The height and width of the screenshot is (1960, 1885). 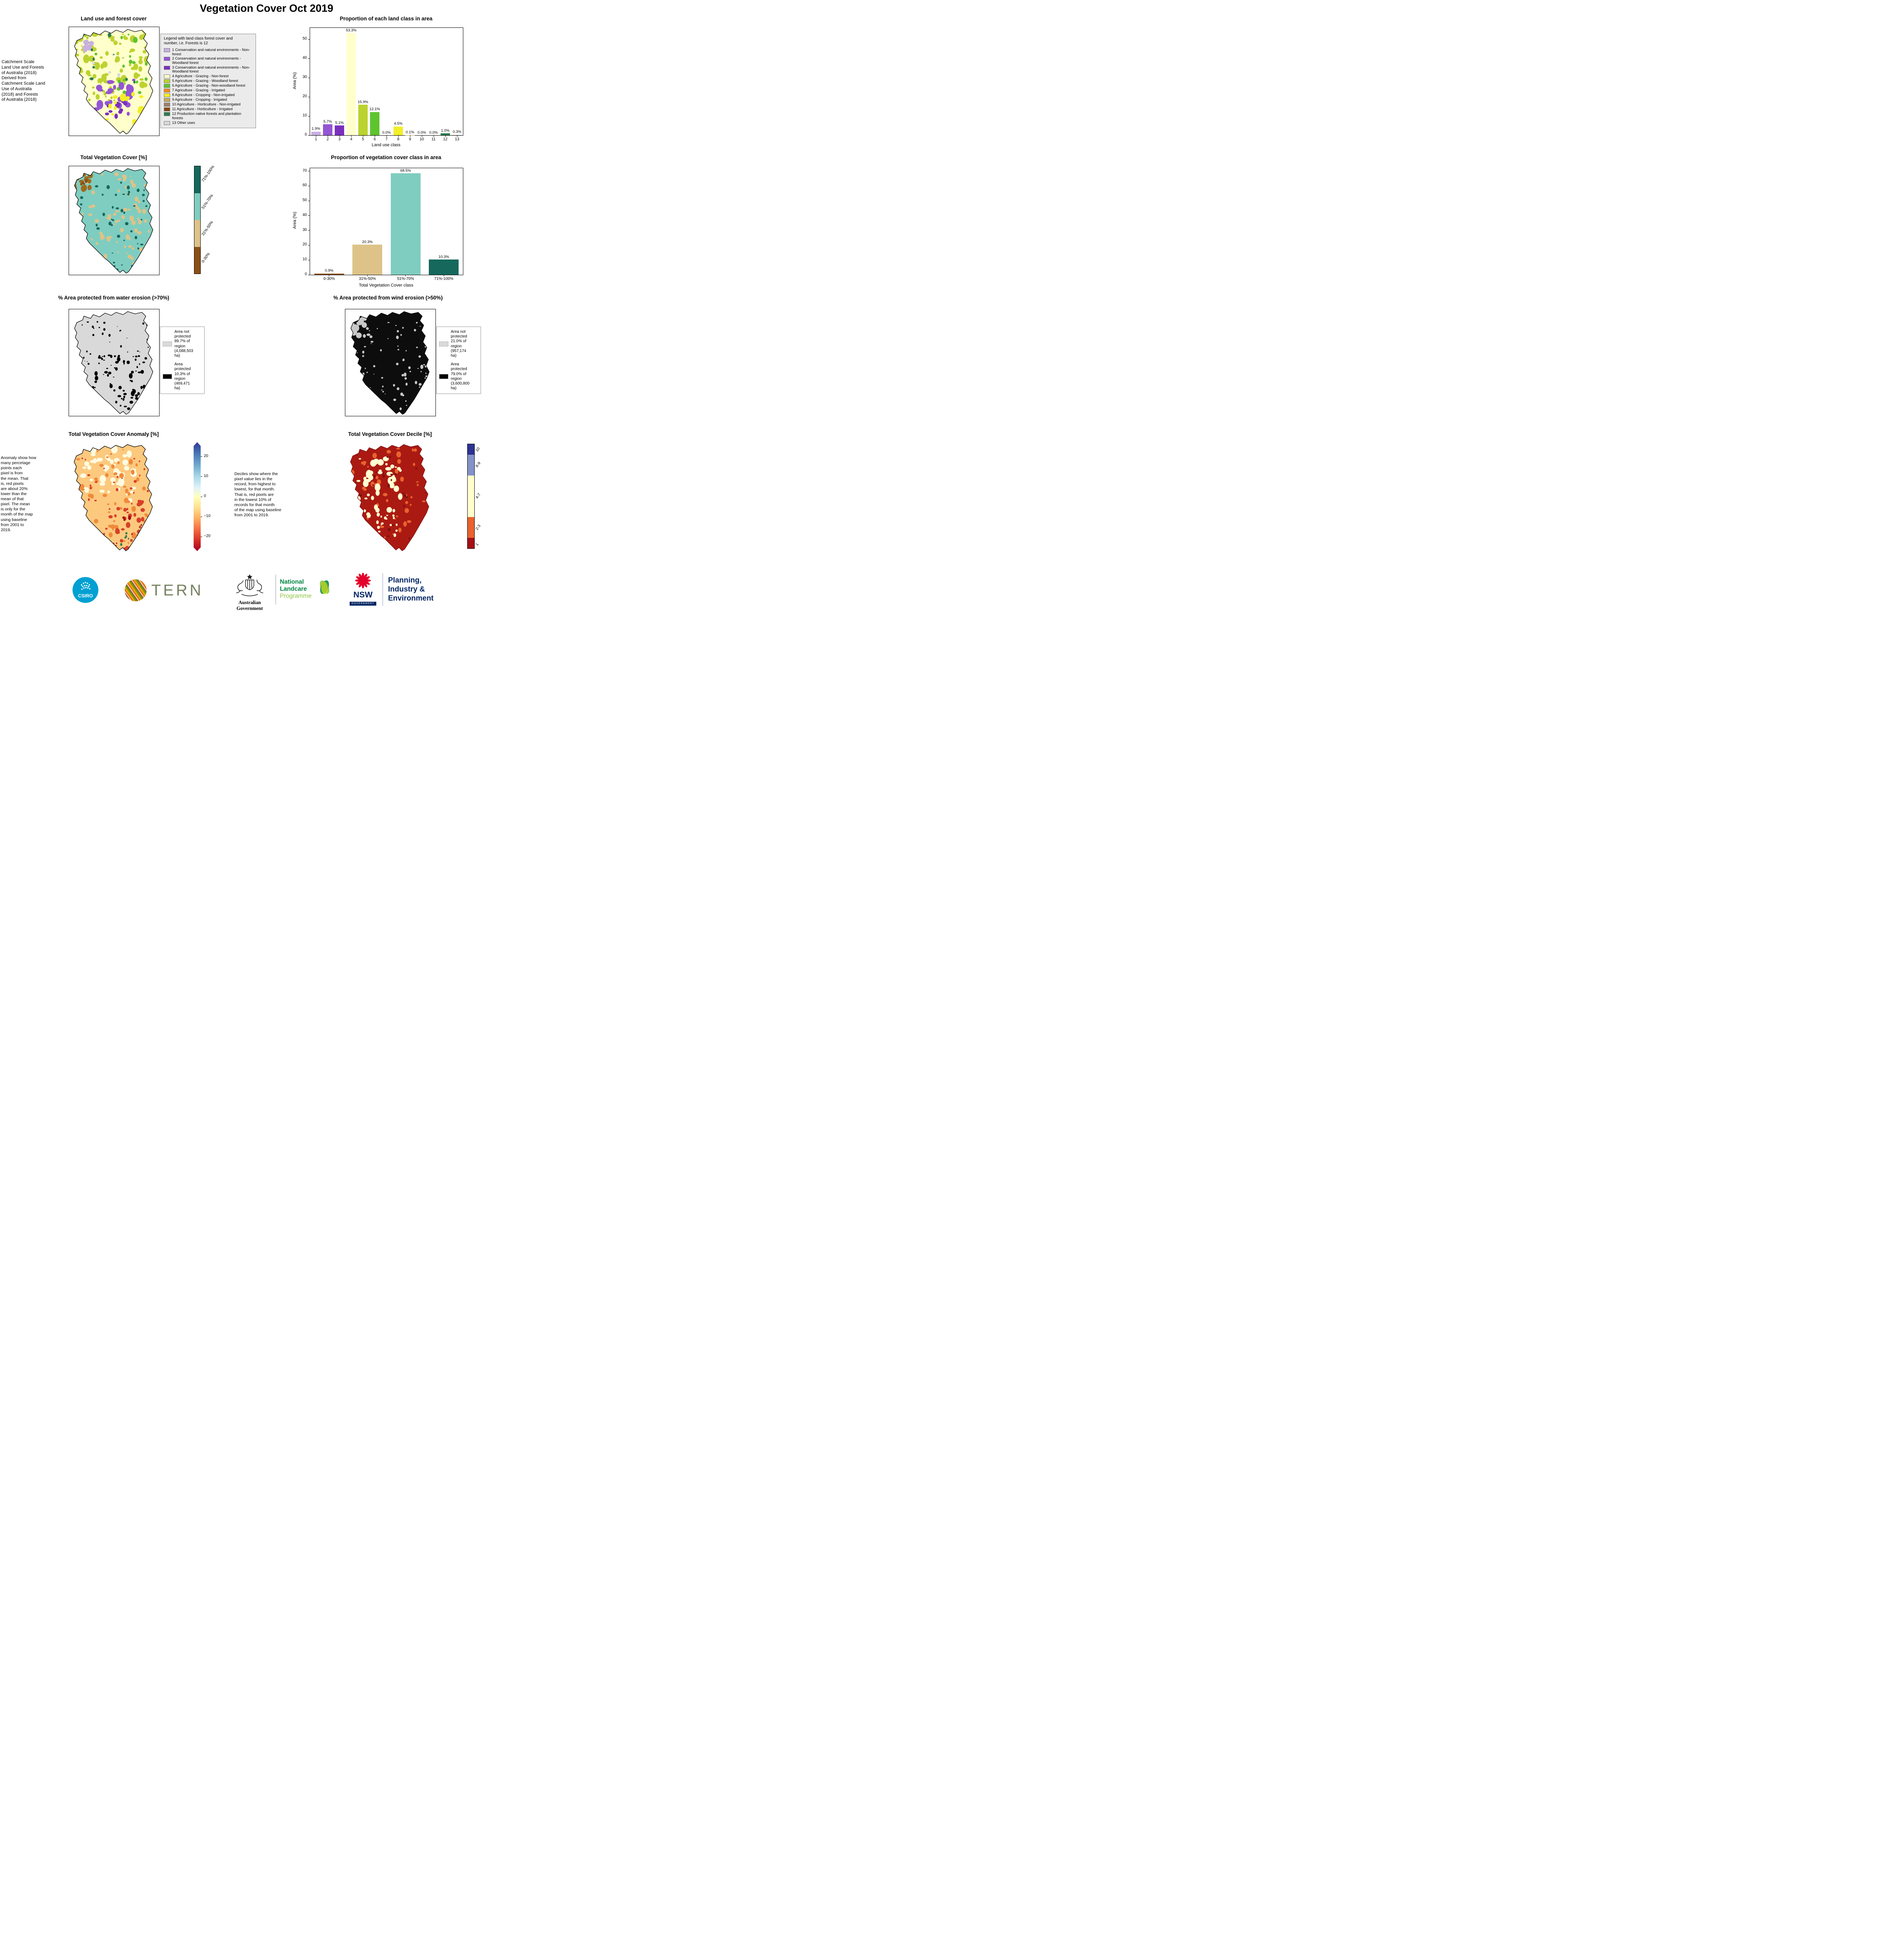 I want to click on colorbar-segment-label: 10, so click(x=478, y=449).